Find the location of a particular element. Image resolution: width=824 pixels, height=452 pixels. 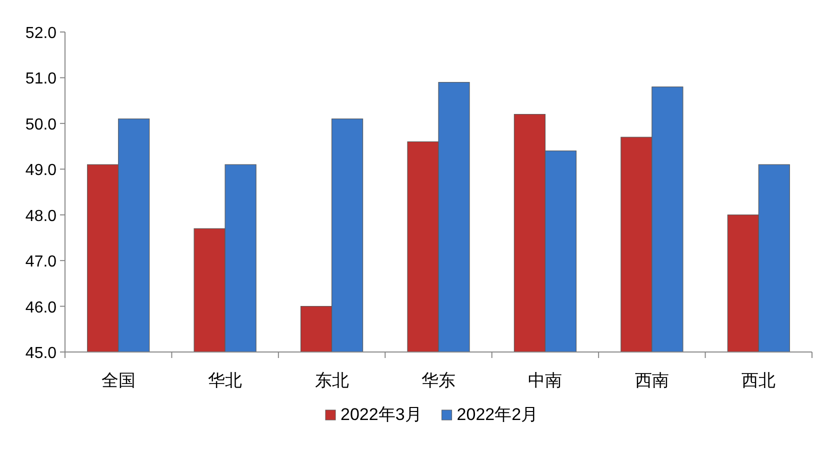

y-tick-label: 52.0 is located at coordinates (41, 33).